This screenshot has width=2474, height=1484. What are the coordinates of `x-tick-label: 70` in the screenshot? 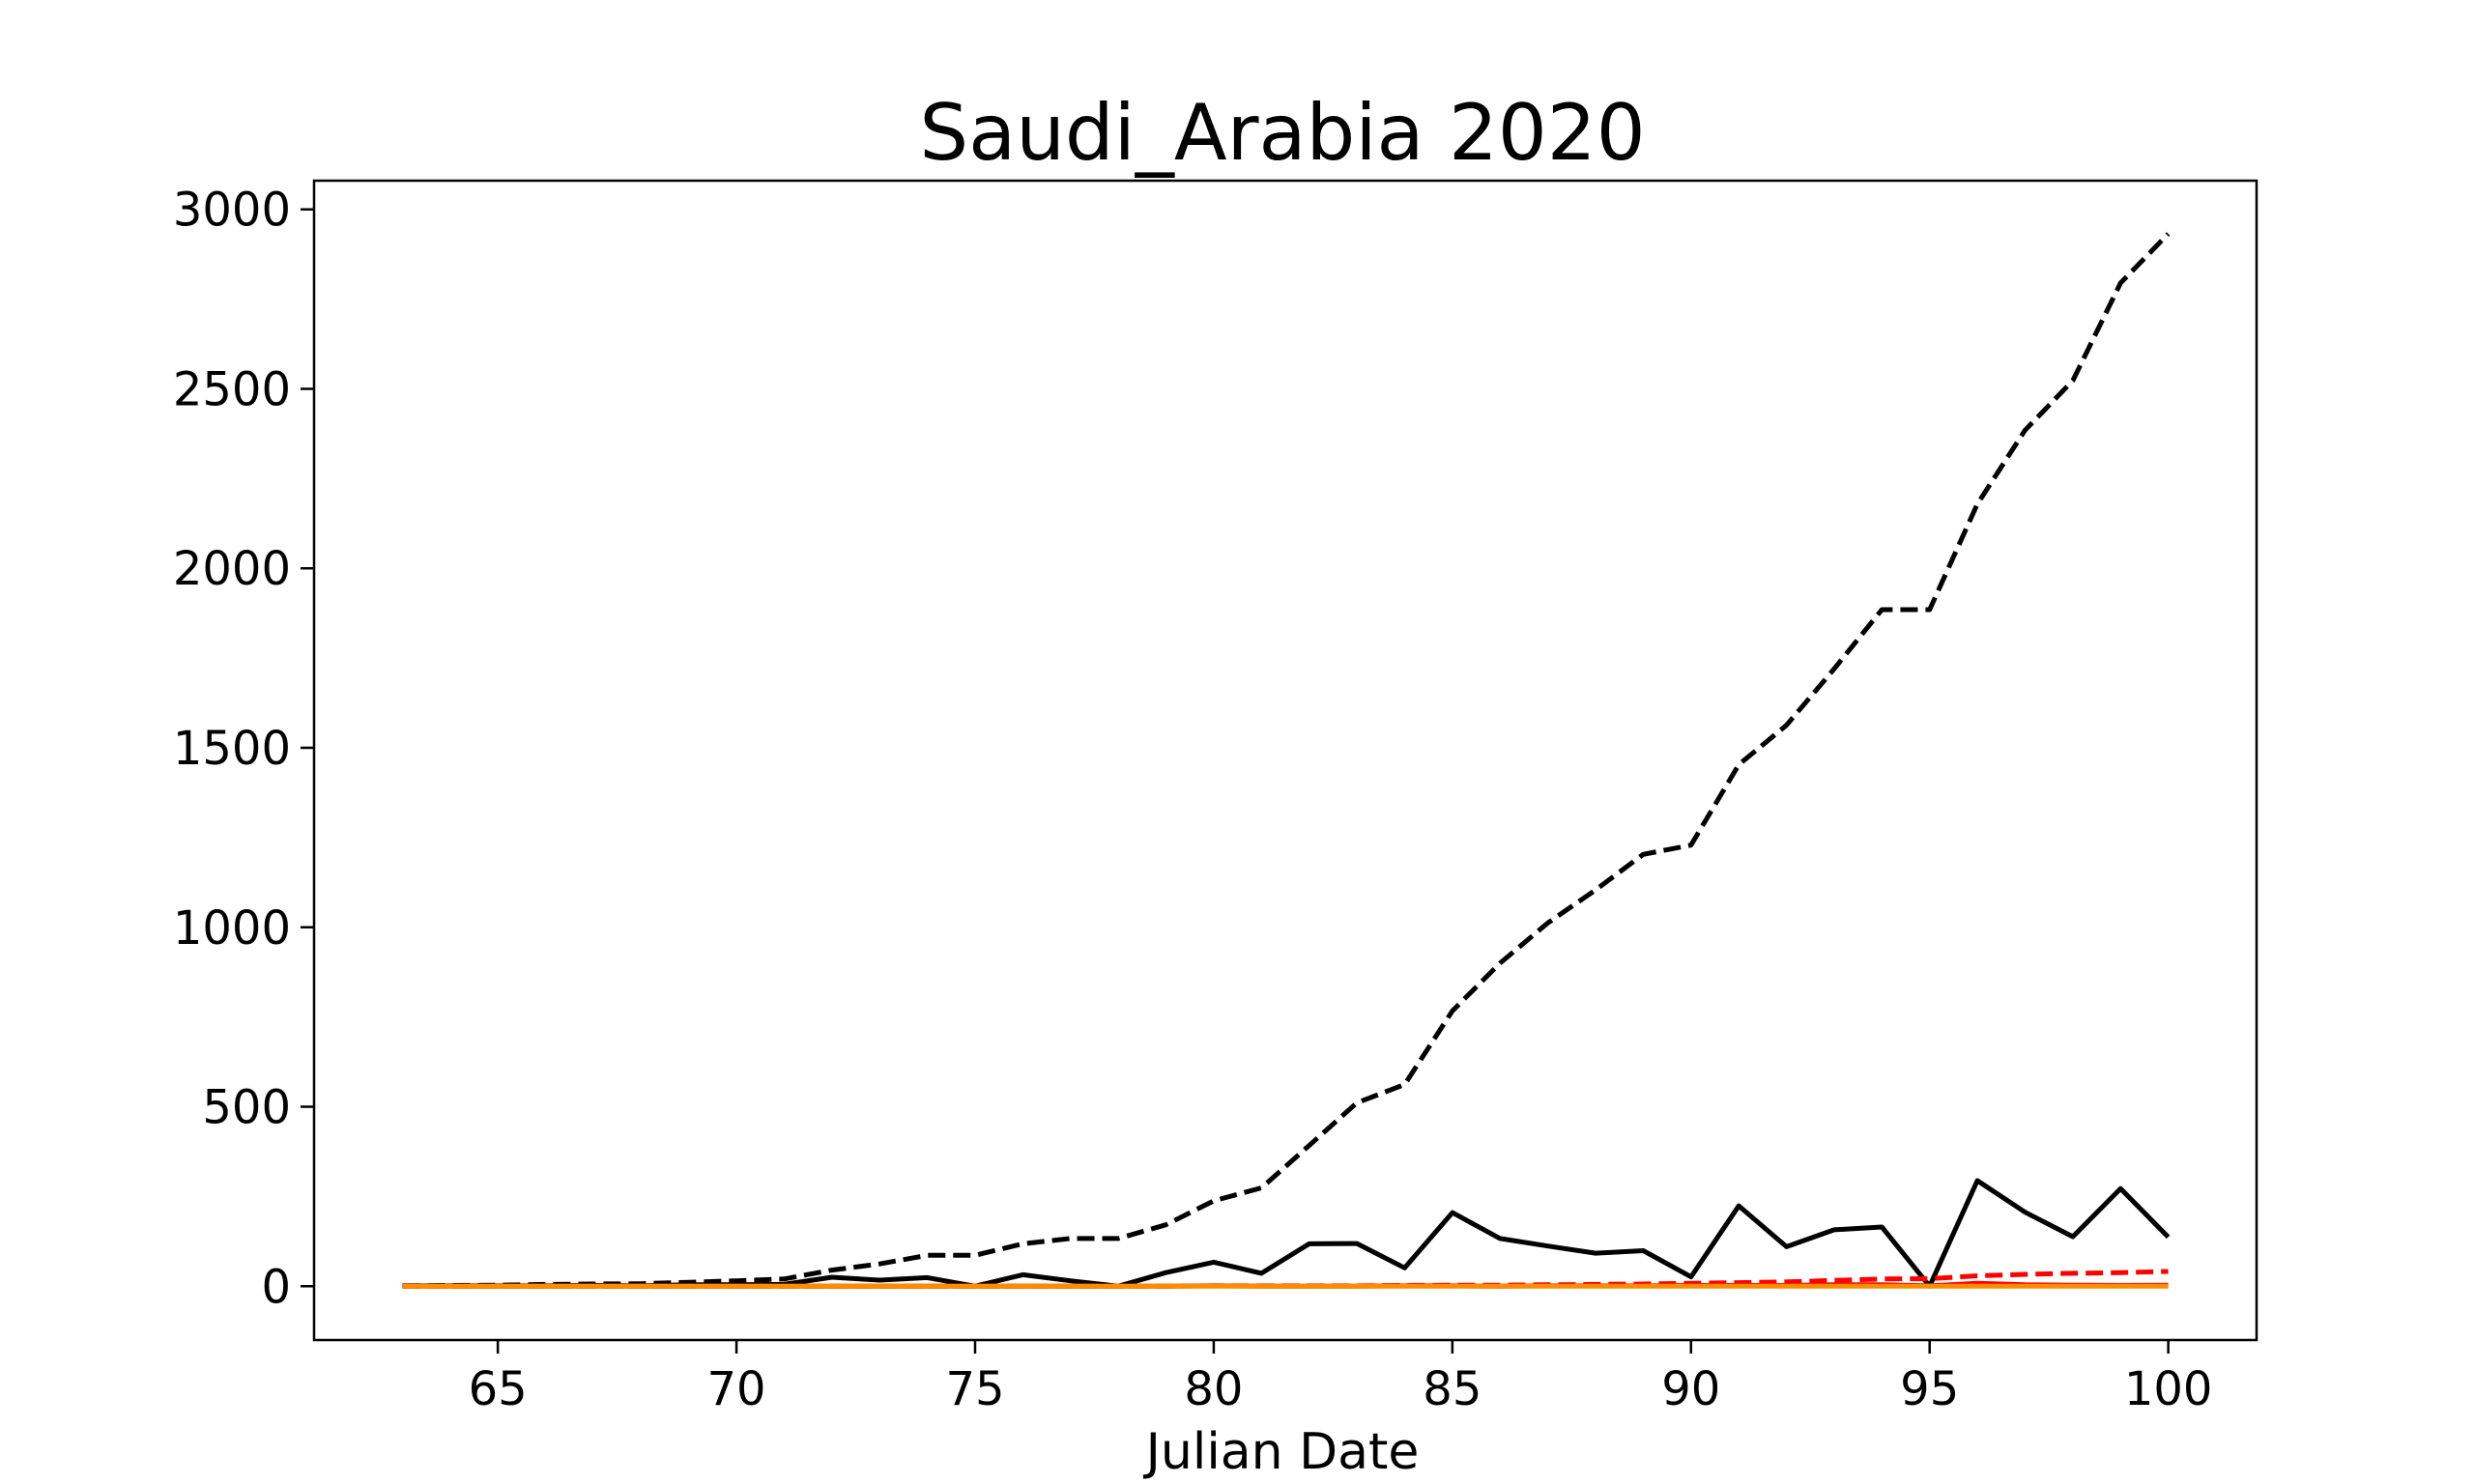 It's located at (736, 1389).